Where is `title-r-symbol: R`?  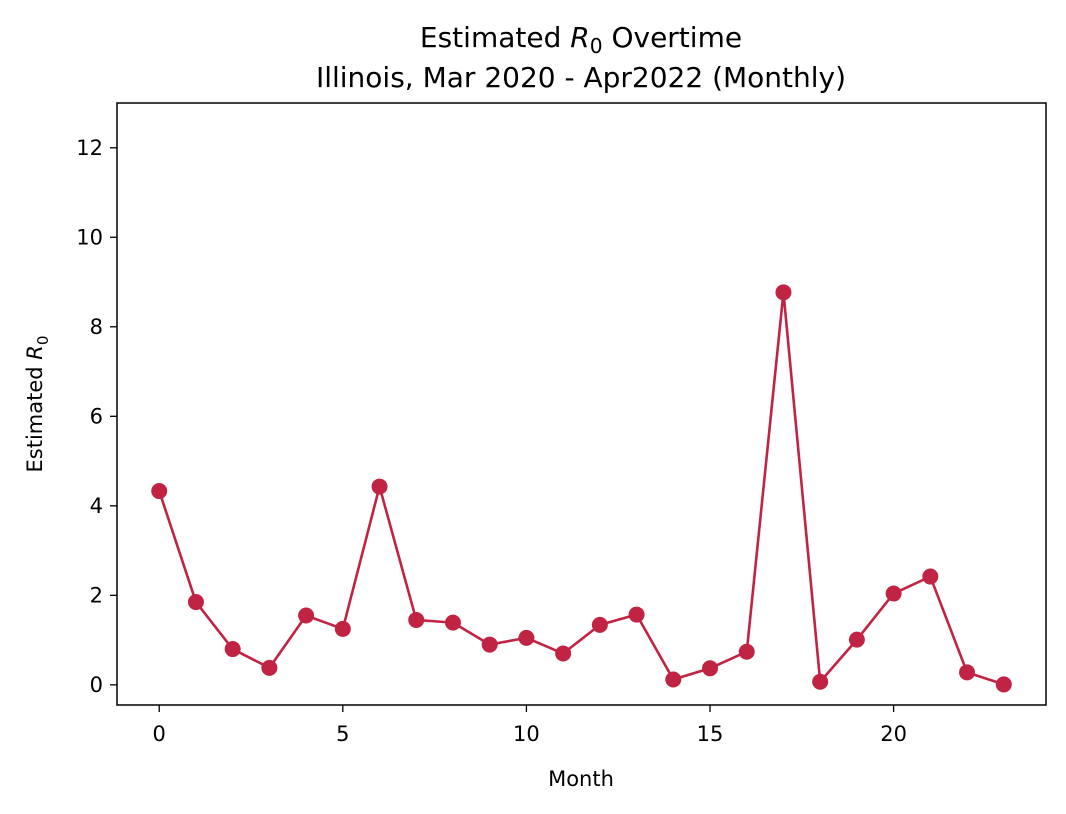
title-r-symbol: R is located at coordinates (579, 37).